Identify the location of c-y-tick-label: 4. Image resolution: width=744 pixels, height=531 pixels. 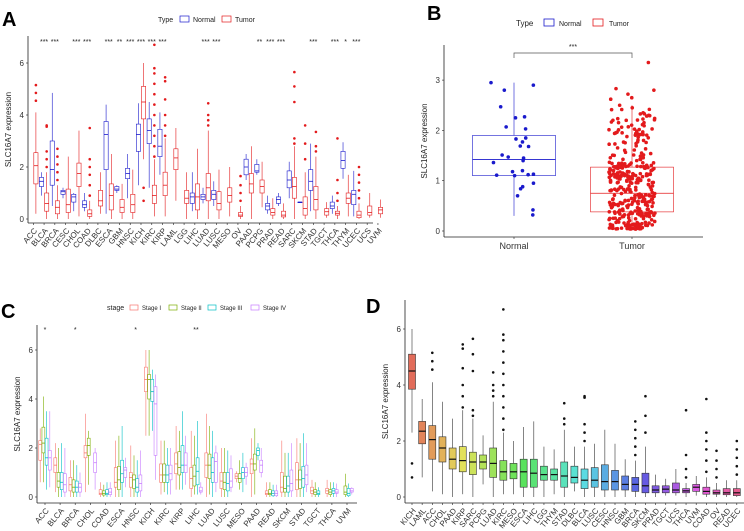
(31, 399).